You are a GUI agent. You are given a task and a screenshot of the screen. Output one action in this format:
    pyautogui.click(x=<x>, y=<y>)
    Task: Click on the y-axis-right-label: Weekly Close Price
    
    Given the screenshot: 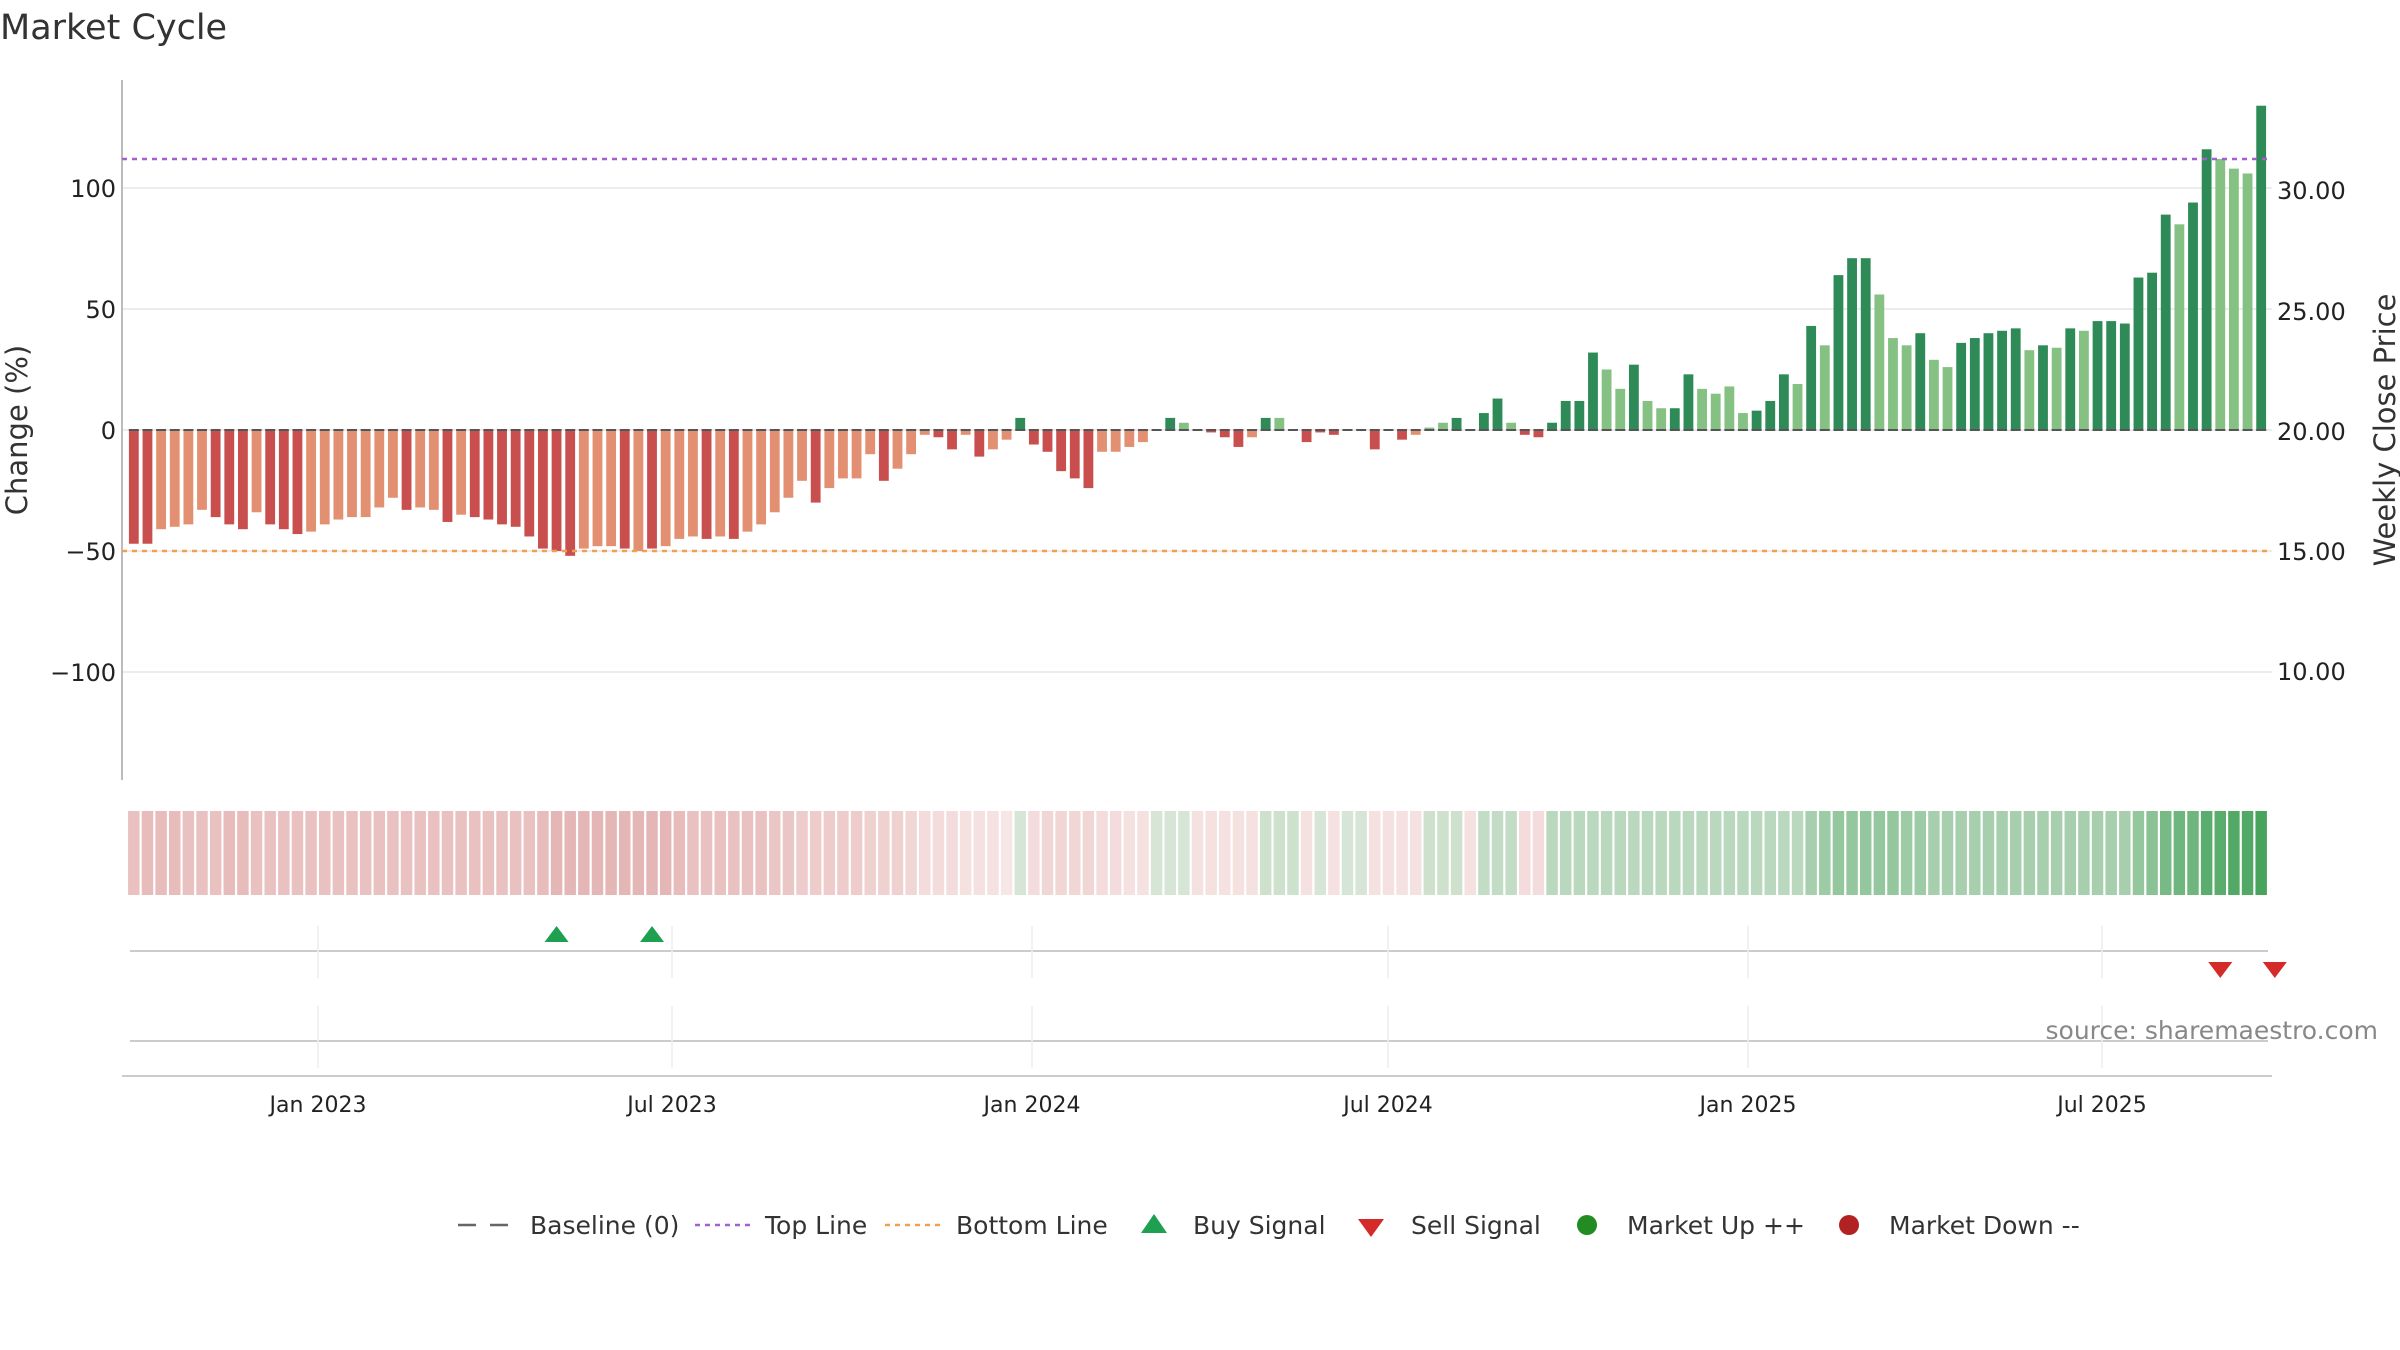 What is the action you would take?
    pyautogui.click(x=2384, y=430)
    